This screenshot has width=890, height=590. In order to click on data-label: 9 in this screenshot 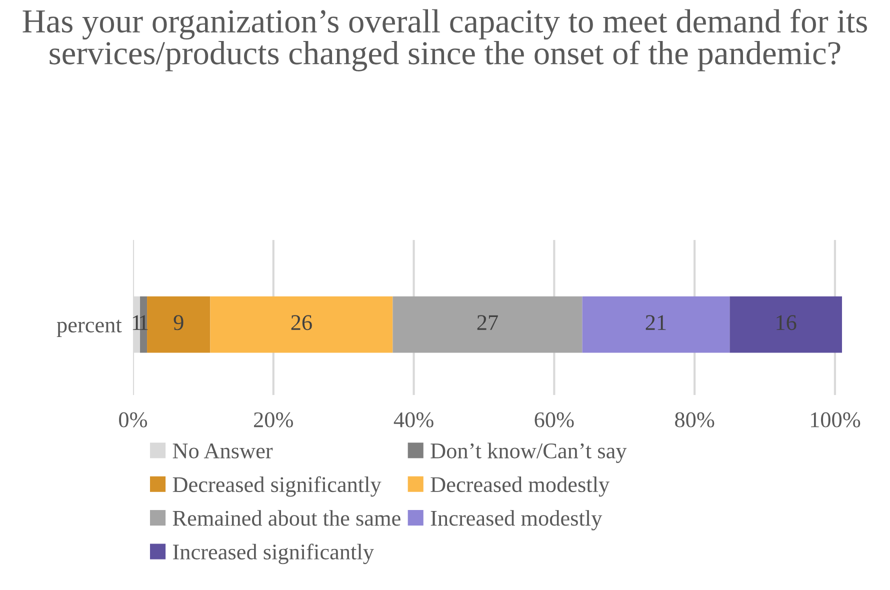, I will do `click(179, 322)`.